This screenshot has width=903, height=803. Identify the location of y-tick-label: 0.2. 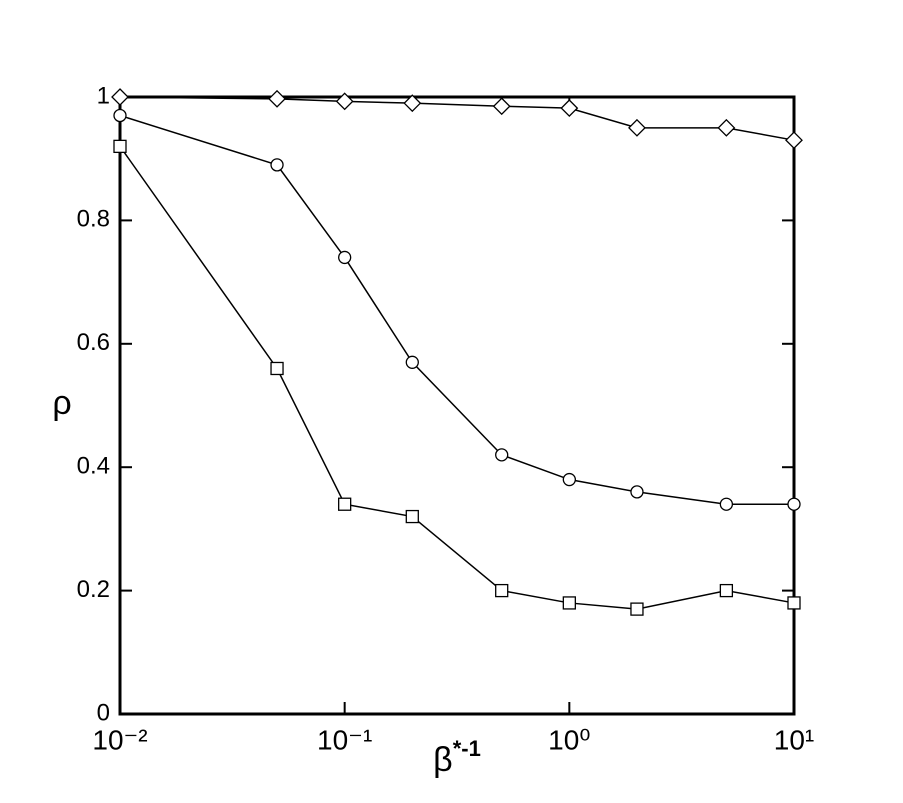
(93, 589).